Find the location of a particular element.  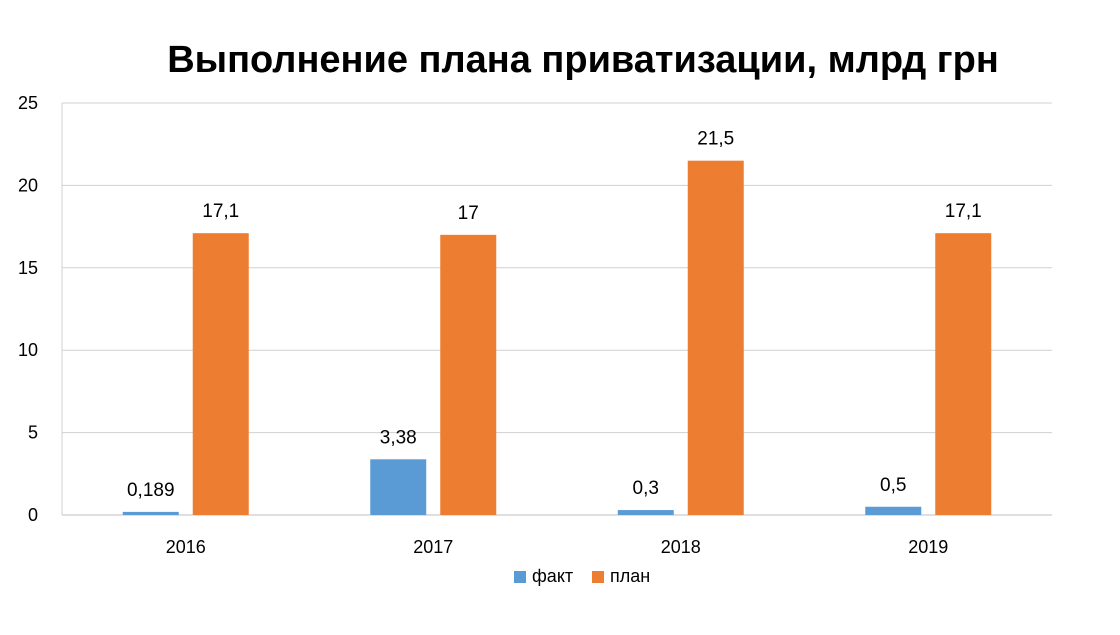

legend-item-факт: факт is located at coordinates (543, 576).